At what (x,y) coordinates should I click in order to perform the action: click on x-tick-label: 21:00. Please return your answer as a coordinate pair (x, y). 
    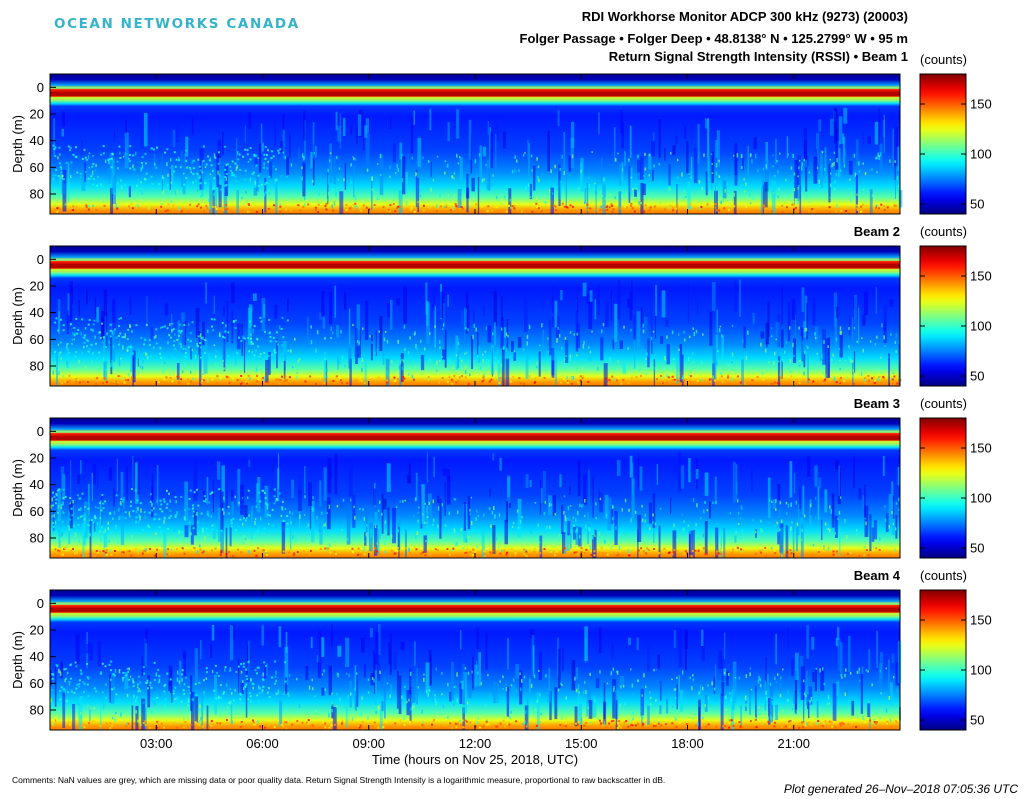
    Looking at the image, I should click on (793, 743).